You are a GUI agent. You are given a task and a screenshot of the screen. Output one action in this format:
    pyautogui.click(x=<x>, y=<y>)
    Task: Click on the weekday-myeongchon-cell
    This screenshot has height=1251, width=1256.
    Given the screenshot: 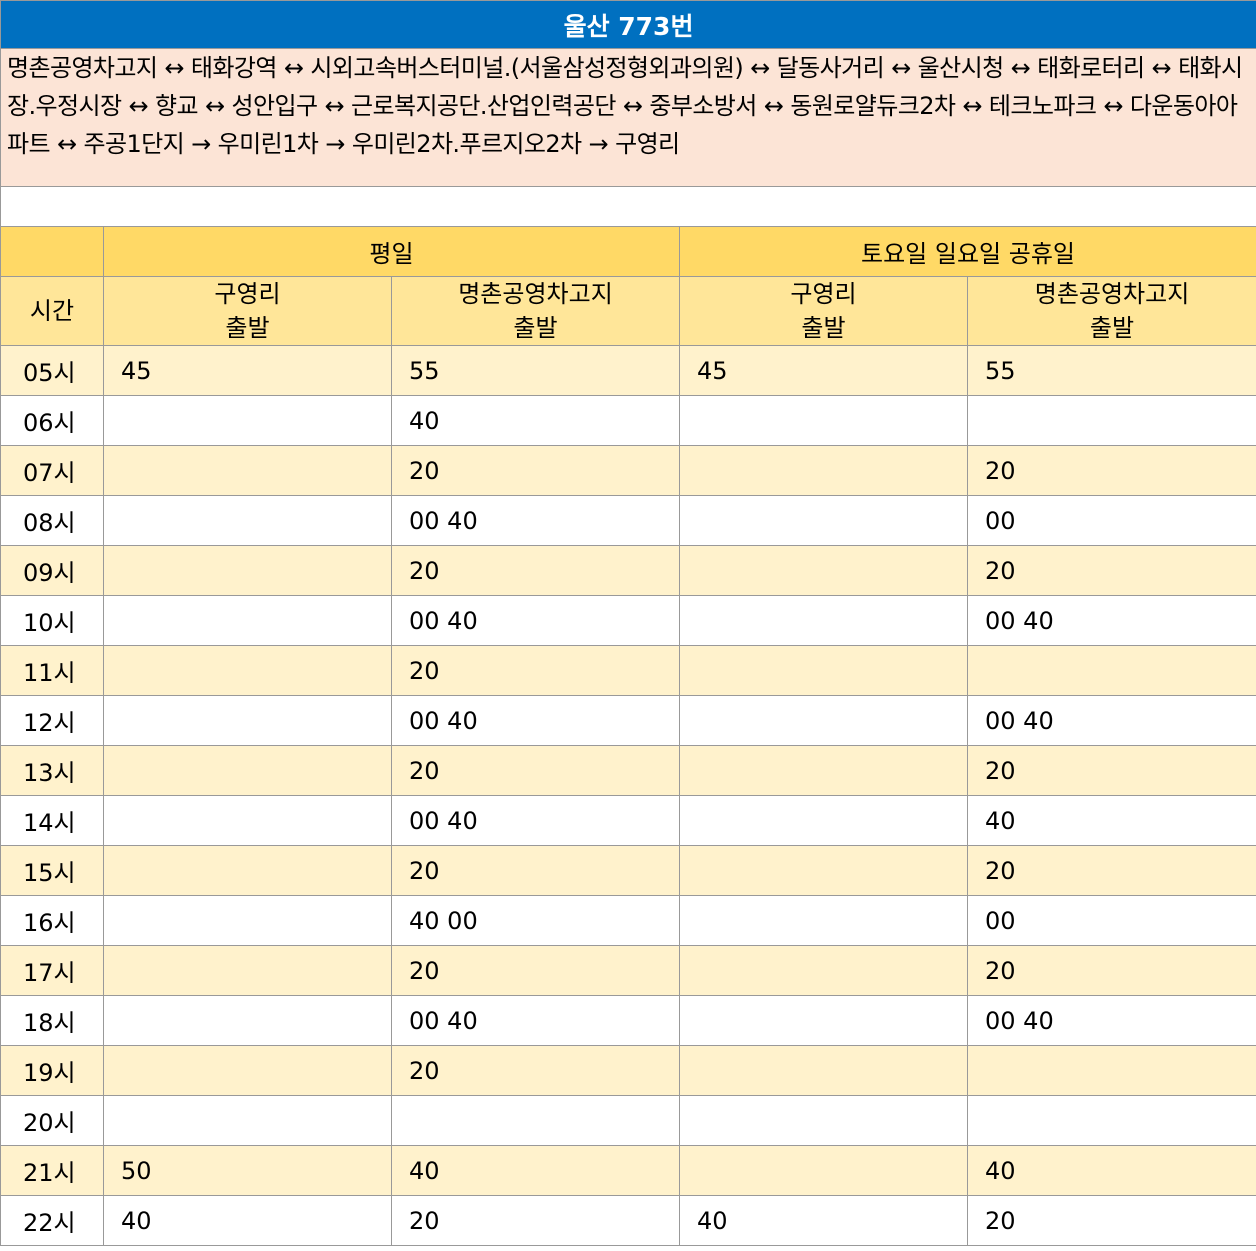 What is the action you would take?
    pyautogui.click(x=535, y=1120)
    